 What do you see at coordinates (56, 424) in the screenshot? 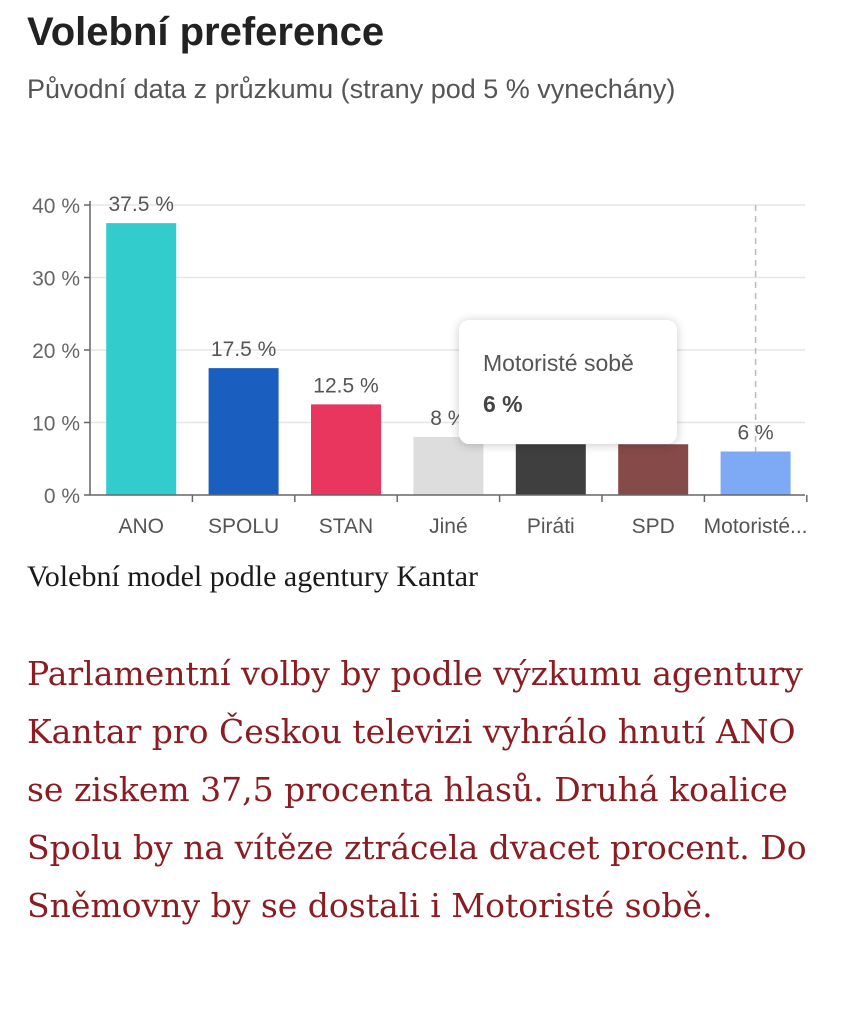
I see `y-tick-label: 10 %` at bounding box center [56, 424].